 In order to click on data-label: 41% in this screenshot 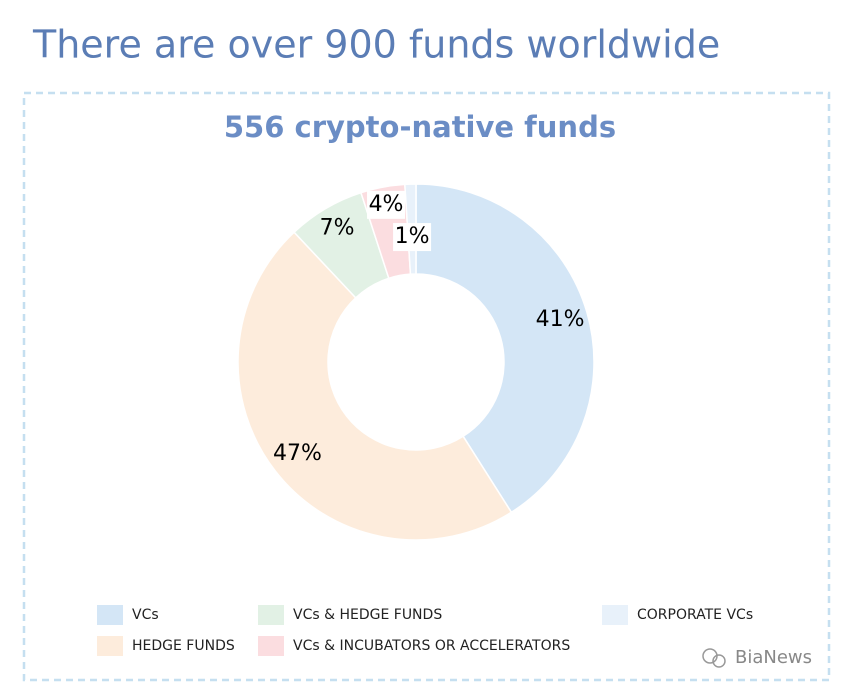, I will do `click(560, 319)`.